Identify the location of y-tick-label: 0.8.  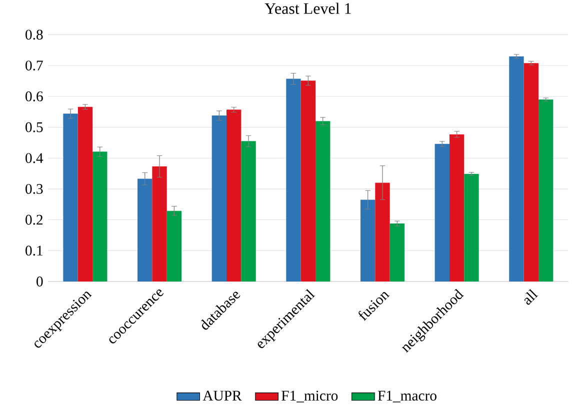
(34, 35).